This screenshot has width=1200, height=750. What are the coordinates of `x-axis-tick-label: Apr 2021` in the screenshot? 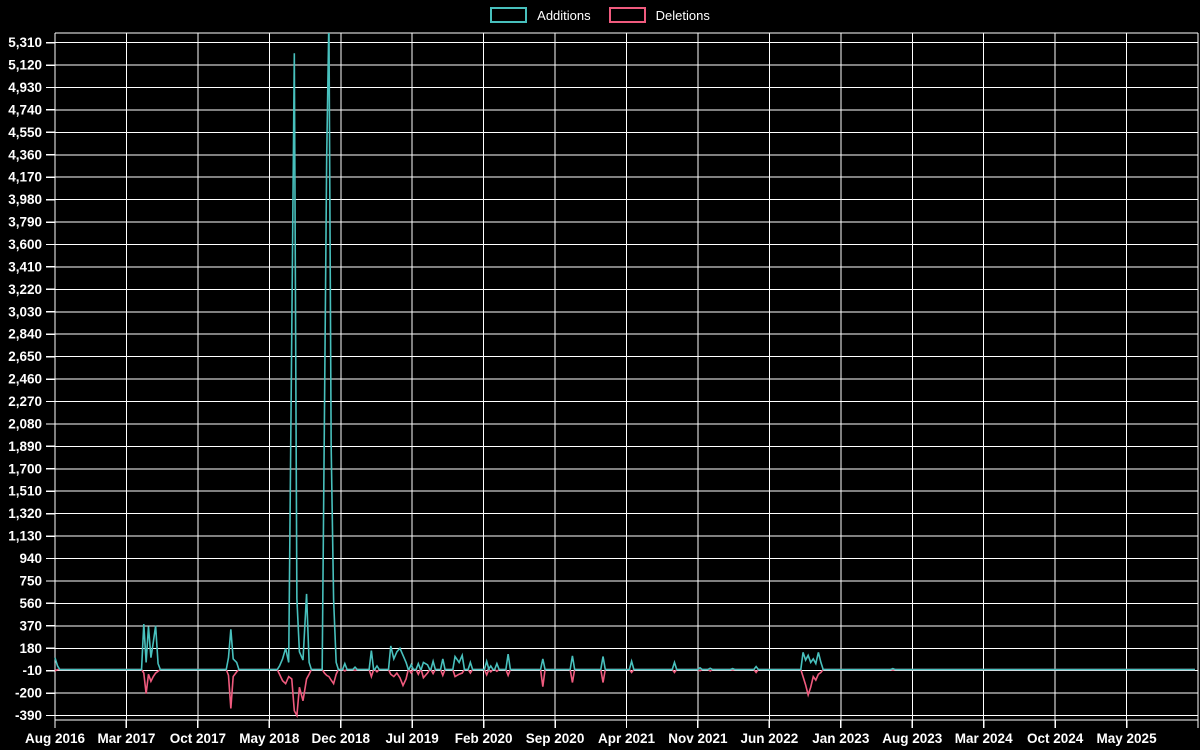 It's located at (627, 738).